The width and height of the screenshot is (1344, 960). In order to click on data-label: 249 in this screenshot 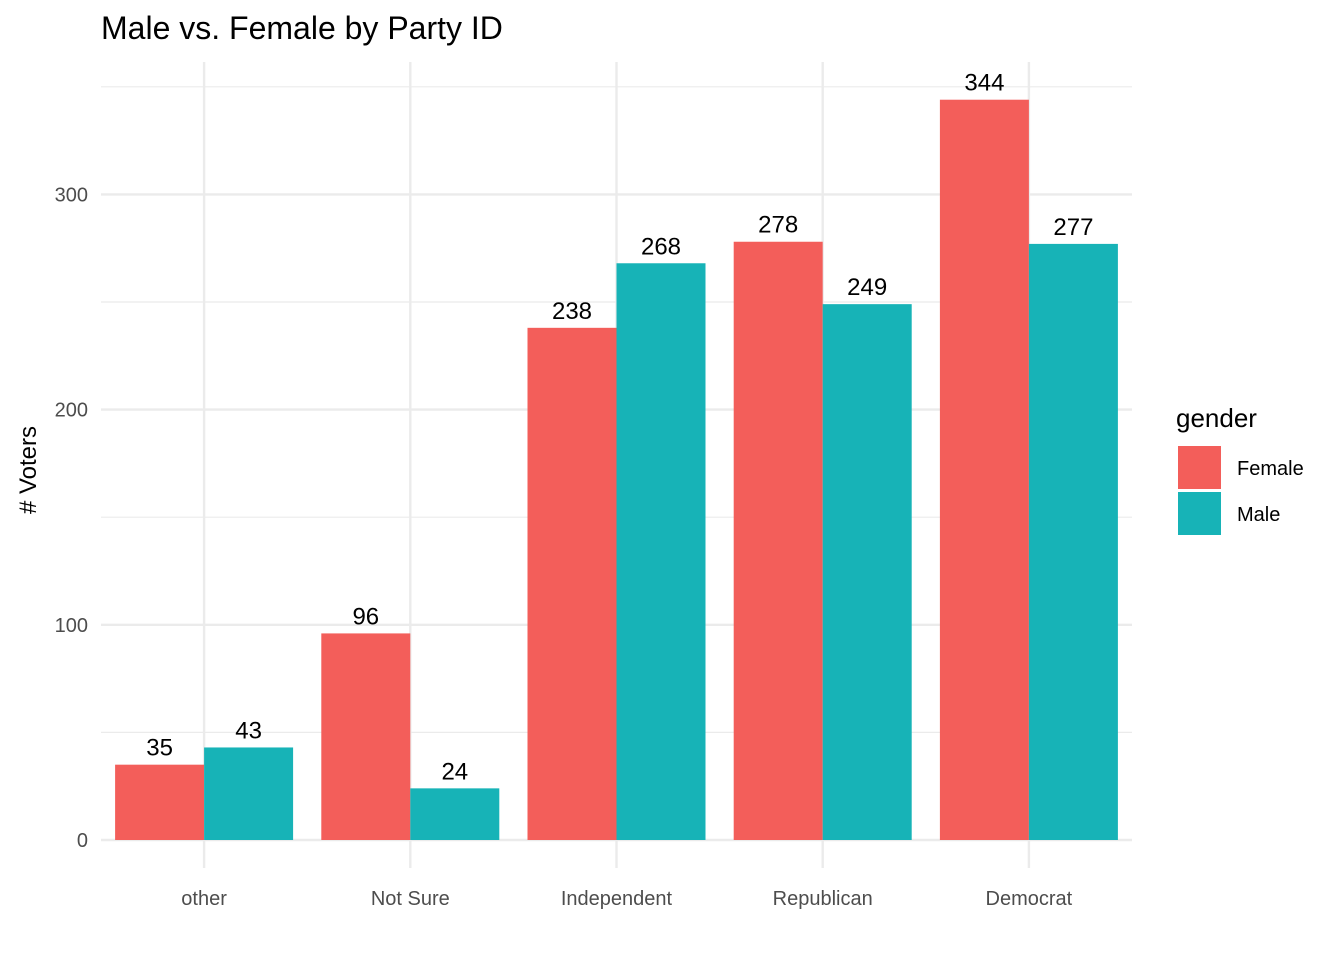, I will do `click(867, 287)`.